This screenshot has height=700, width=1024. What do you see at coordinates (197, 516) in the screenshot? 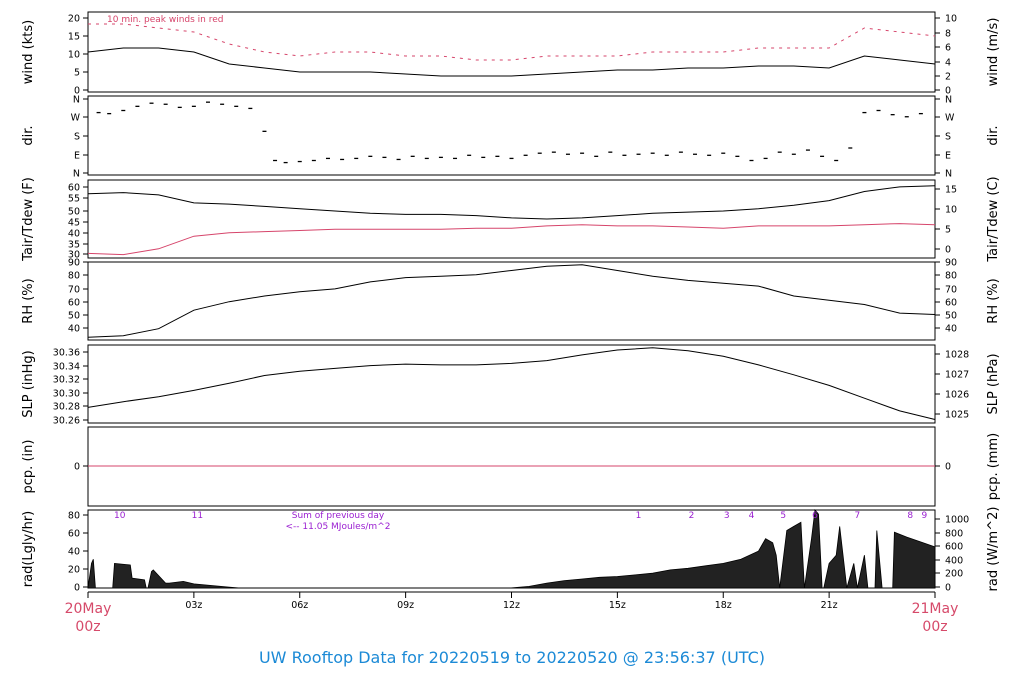
I see `uv-index-label: 11` at bounding box center [197, 516].